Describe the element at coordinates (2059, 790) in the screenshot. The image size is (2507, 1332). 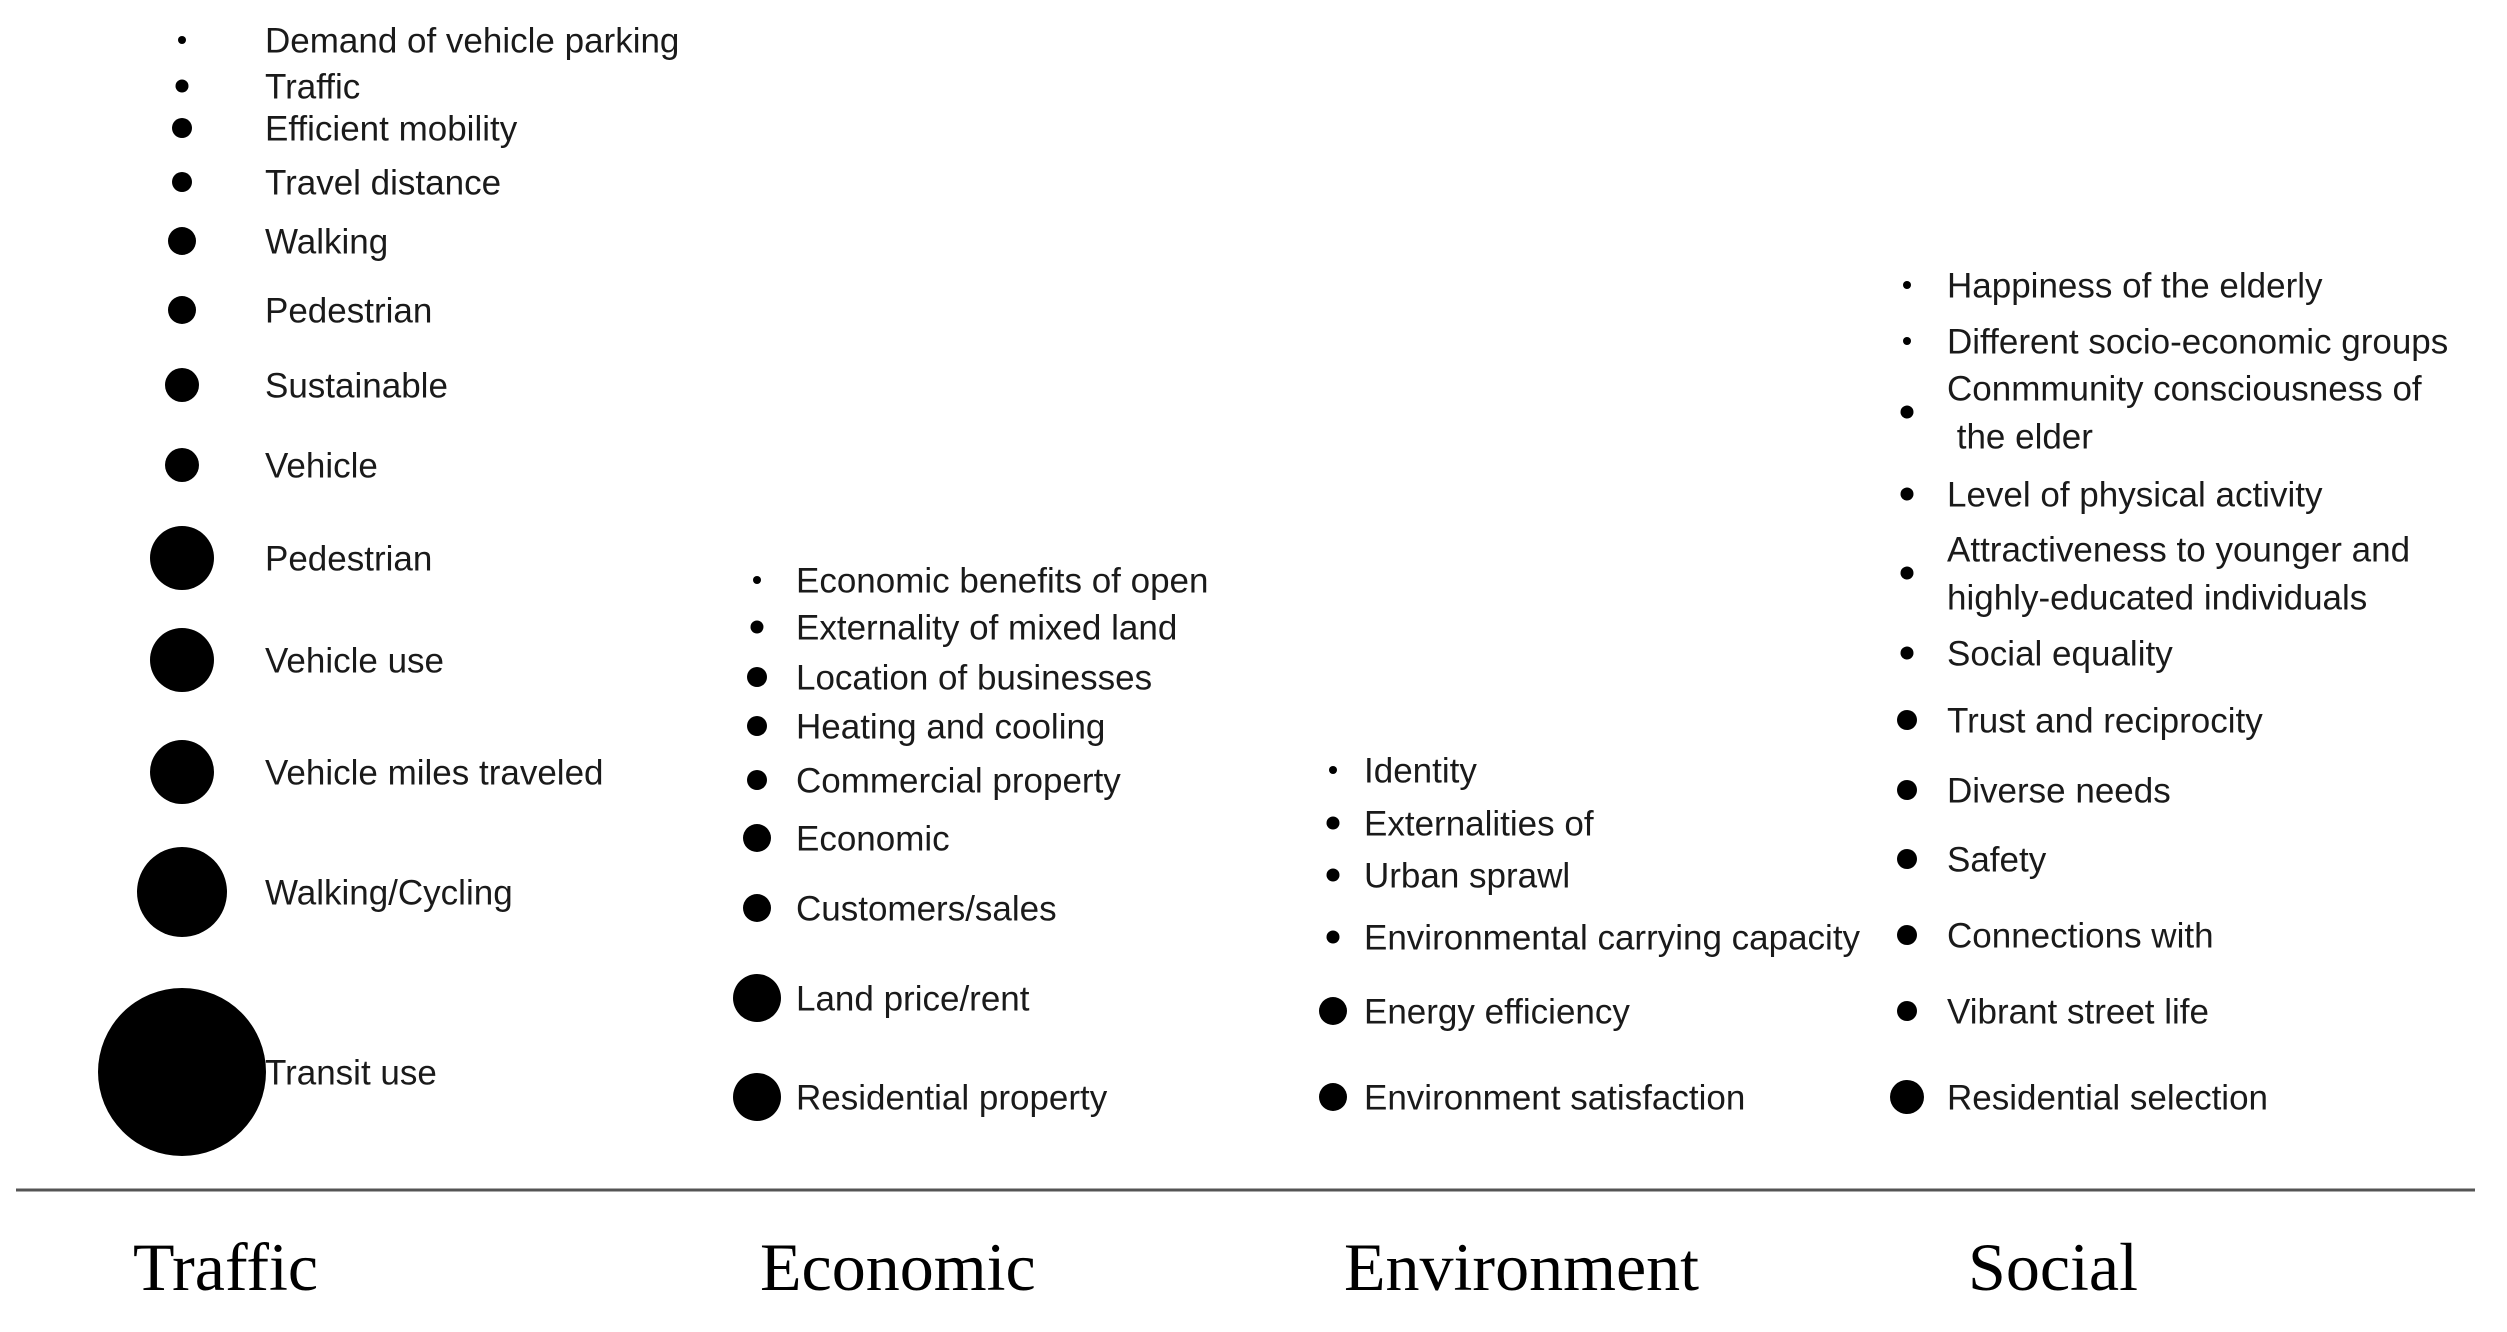
I see `social-label-diverse-needs: Diverse needs` at that location.